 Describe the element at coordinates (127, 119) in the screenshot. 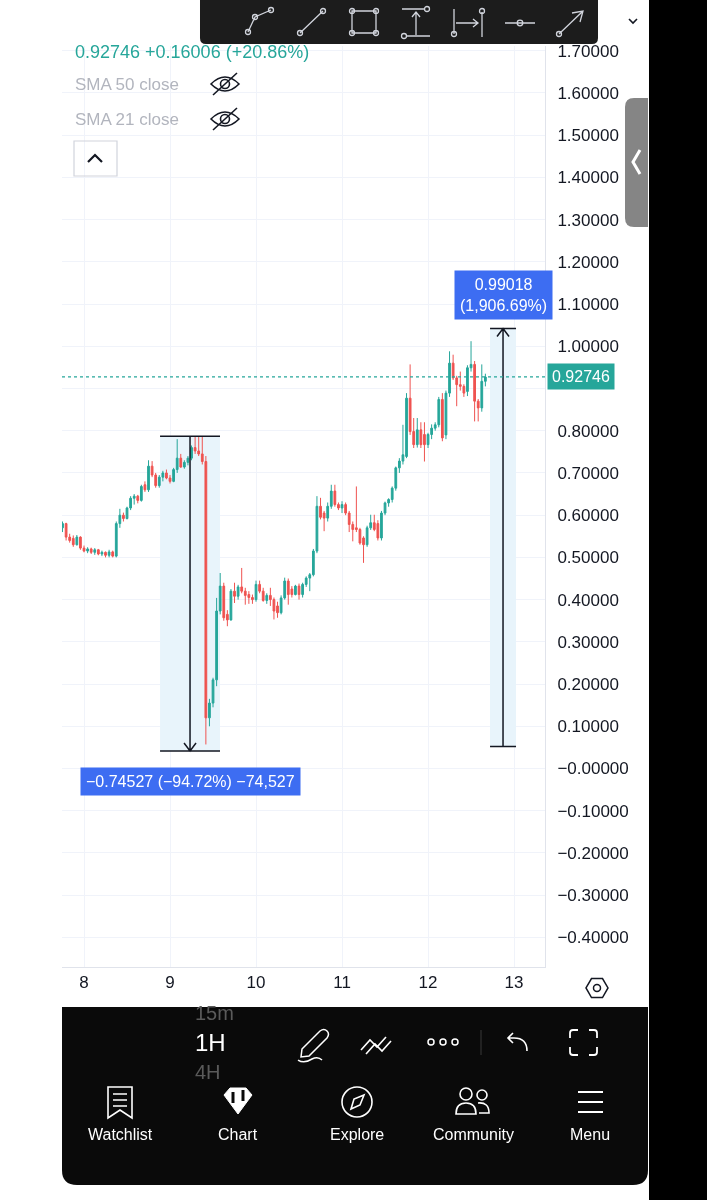

I see `annotation: SMA 21 close` at that location.